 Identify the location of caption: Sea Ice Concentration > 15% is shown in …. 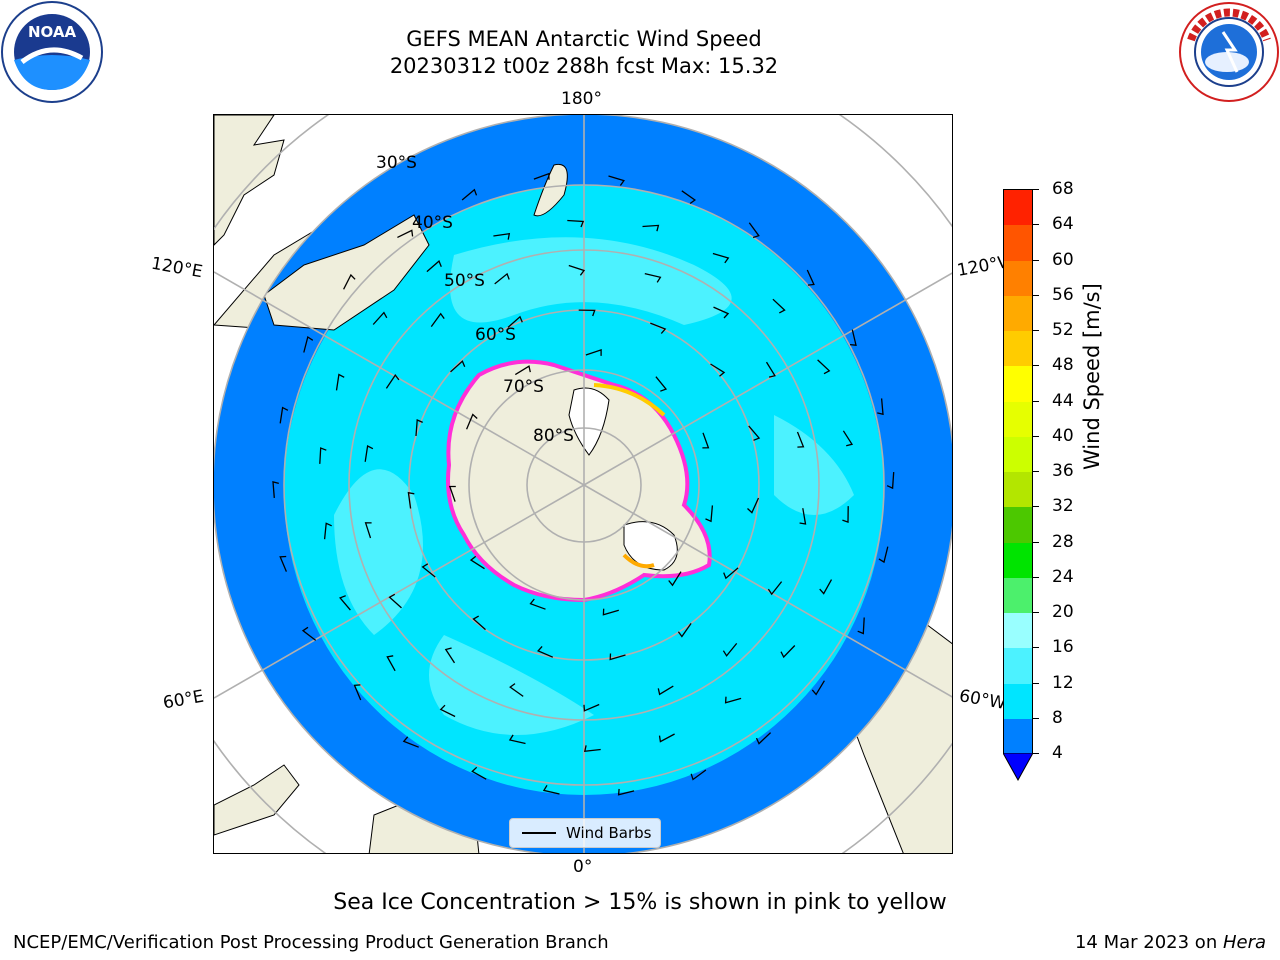
(640, 902).